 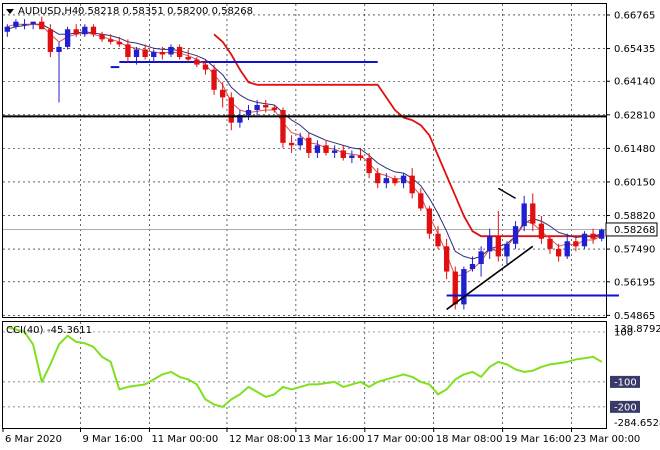 What do you see at coordinates (634, 115) in the screenshot?
I see `price-tick-label: 0.62810` at bounding box center [634, 115].